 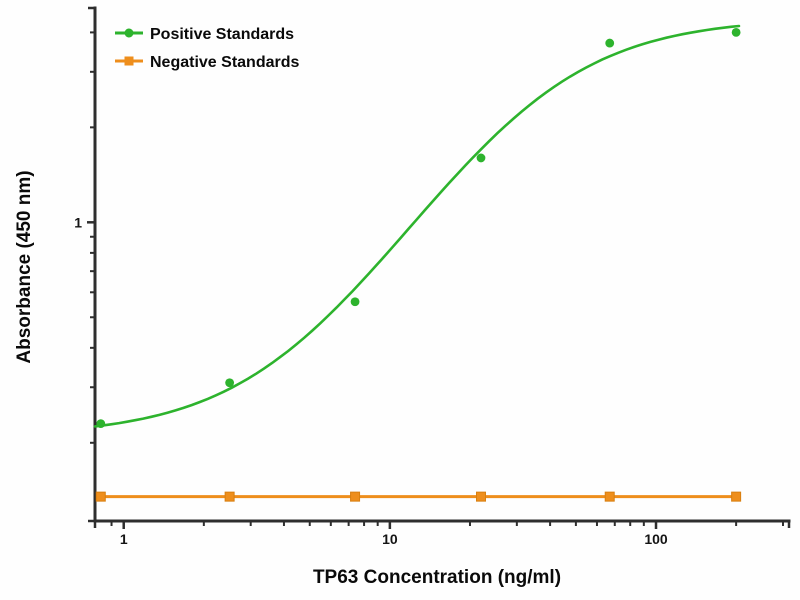 I want to click on negative-standards-legend-marker, so click(x=129, y=61).